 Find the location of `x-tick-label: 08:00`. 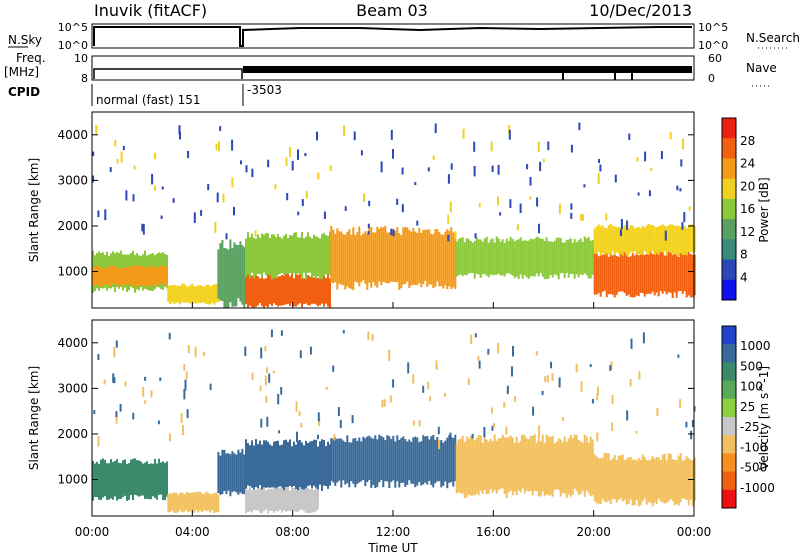

x-tick-label: 08:00 is located at coordinates (292, 532).